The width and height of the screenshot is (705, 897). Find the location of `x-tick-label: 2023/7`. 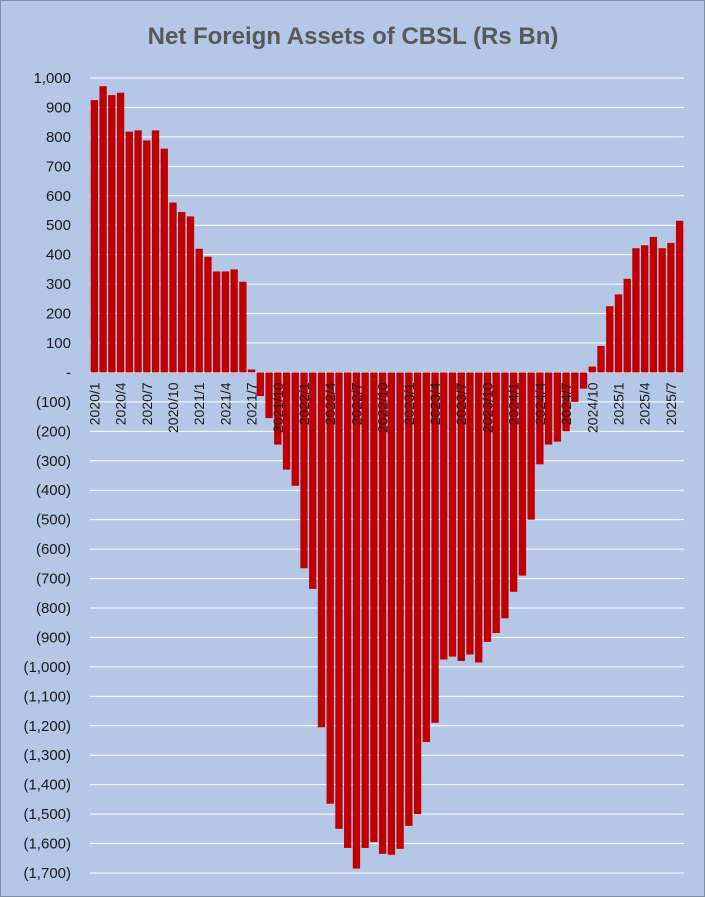

x-tick-label: 2023/7 is located at coordinates (461, 403).